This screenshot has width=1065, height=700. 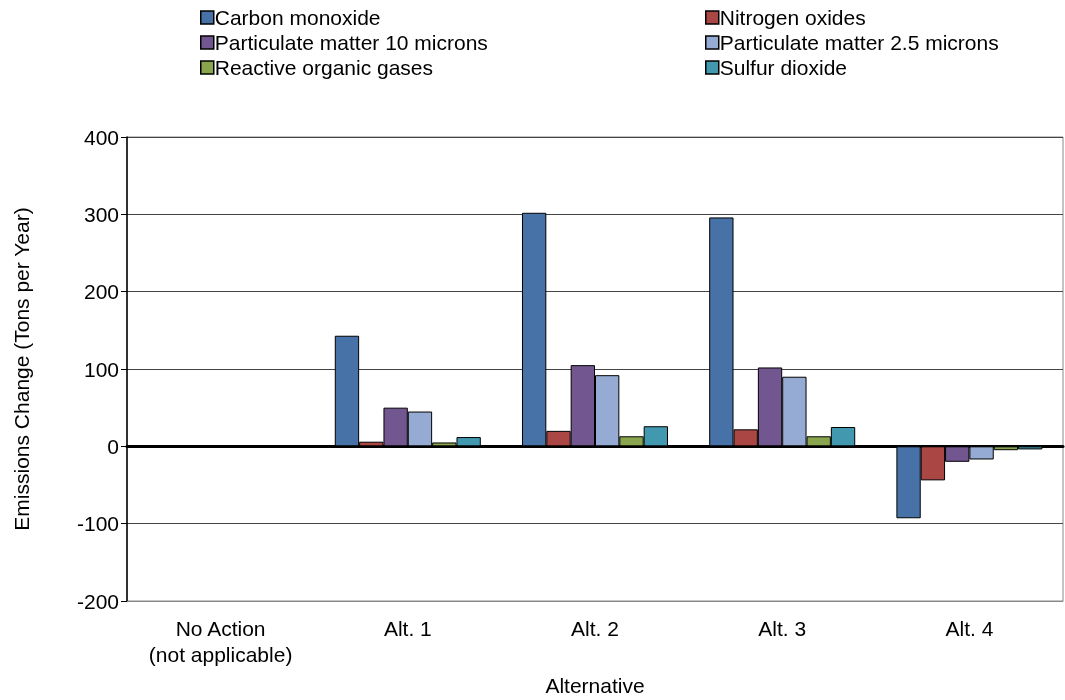 What do you see at coordinates (97, 601) in the screenshot?
I see `y-tick-label: -200` at bounding box center [97, 601].